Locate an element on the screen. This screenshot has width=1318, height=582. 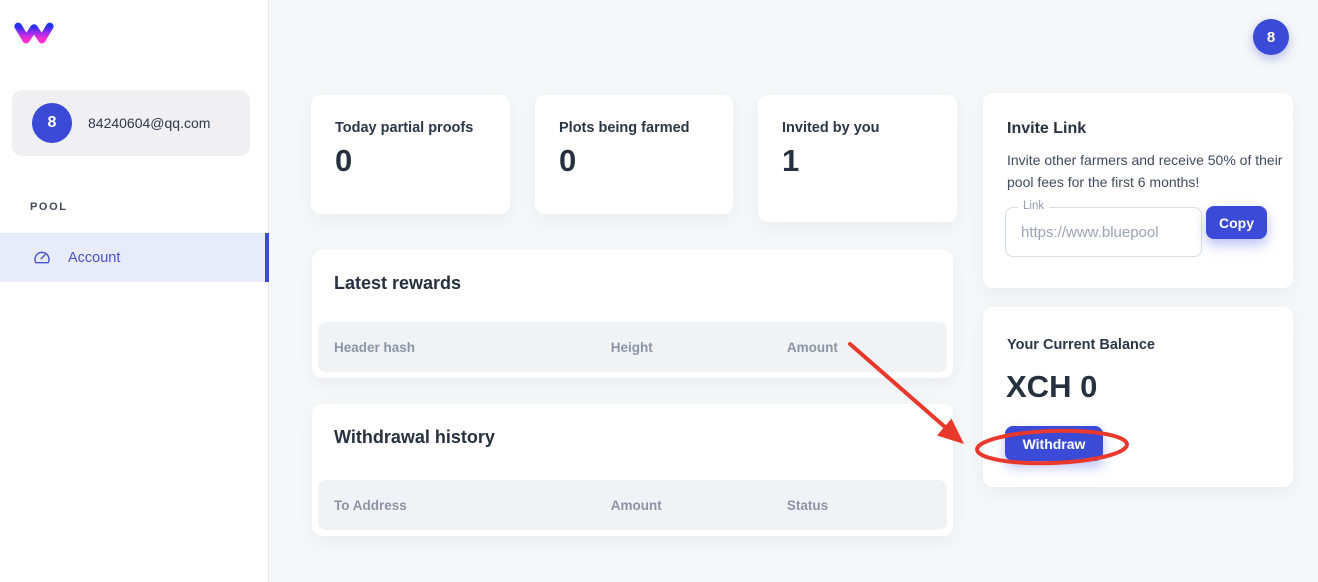
withdraw-button: Withdraw is located at coordinates (1054, 443).